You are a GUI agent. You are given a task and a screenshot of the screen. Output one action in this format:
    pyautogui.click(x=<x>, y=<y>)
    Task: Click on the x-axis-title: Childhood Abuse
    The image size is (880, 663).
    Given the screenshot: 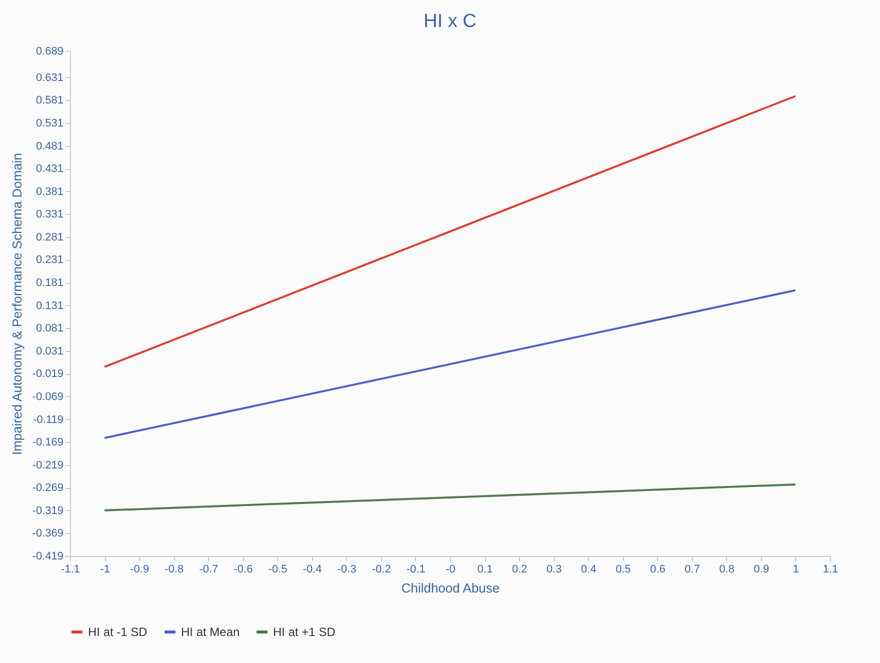 What is the action you would take?
    pyautogui.click(x=450, y=588)
    